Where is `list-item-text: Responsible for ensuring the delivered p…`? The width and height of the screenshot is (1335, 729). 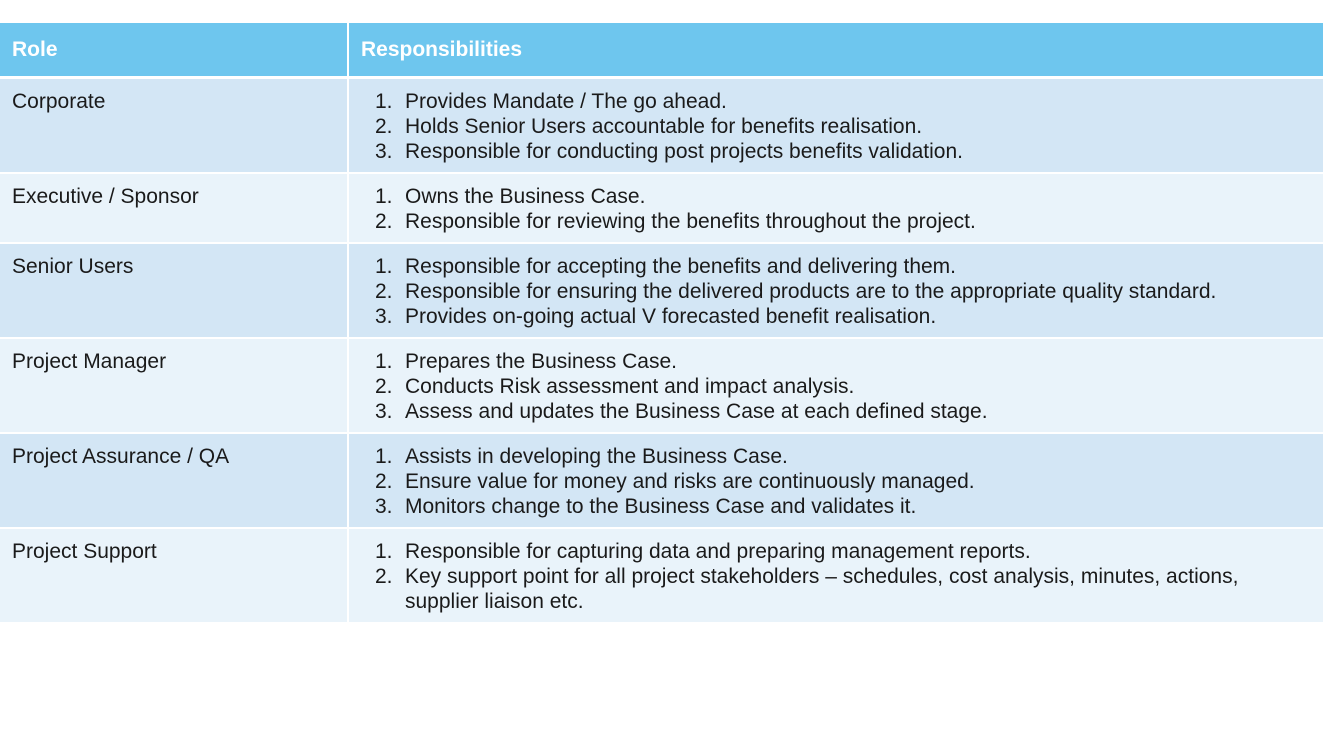 list-item-text: Responsible for ensuring the delivered p… is located at coordinates (811, 291).